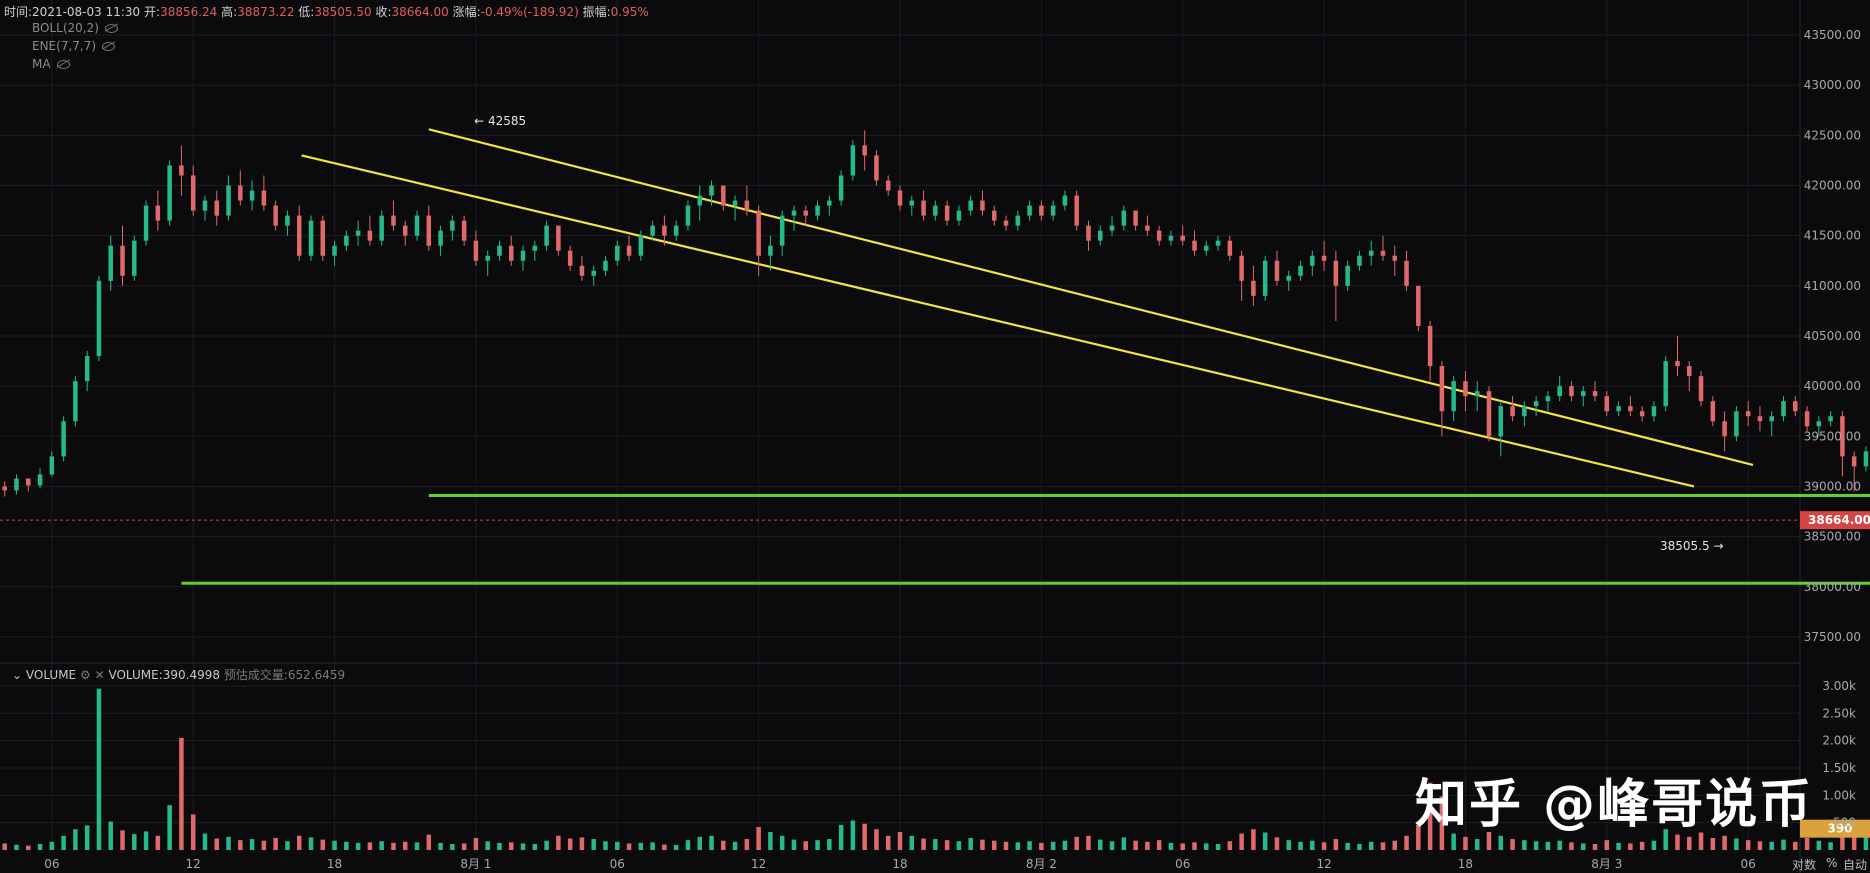 The height and width of the screenshot is (873, 1870). I want to click on volume-estimate: 预估成交量:652.6459, so click(284, 675).